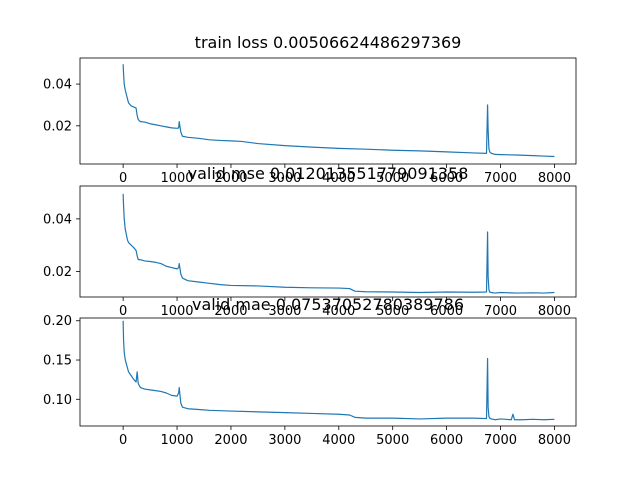 The width and height of the screenshot is (640, 480). I want to click on subplot-title: valid mae 0.07537052780389786, so click(328, 304).